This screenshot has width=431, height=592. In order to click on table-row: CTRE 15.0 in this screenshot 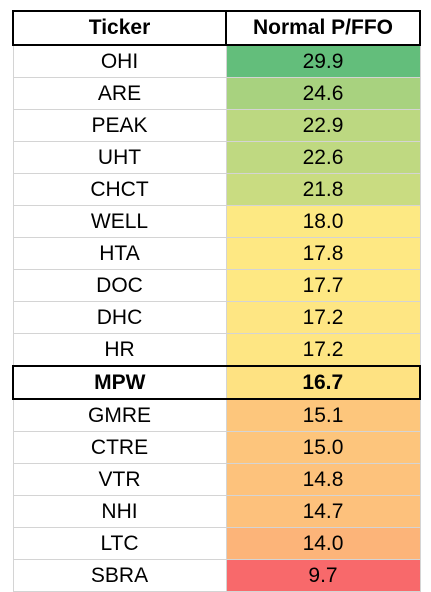, I will do `click(216, 447)`.